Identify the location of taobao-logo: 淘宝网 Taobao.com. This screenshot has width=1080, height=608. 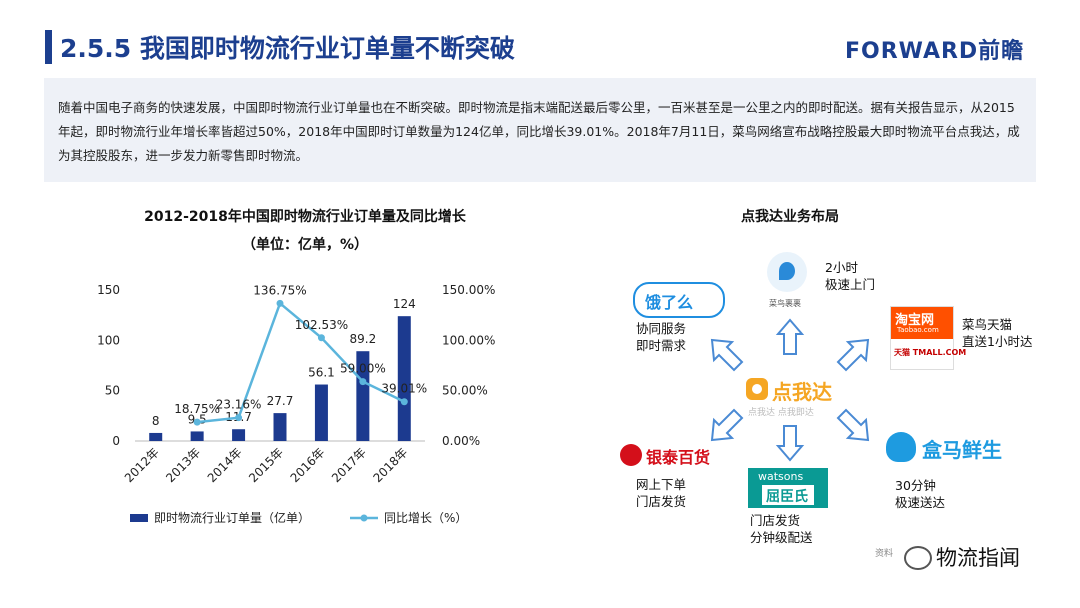
(922, 323).